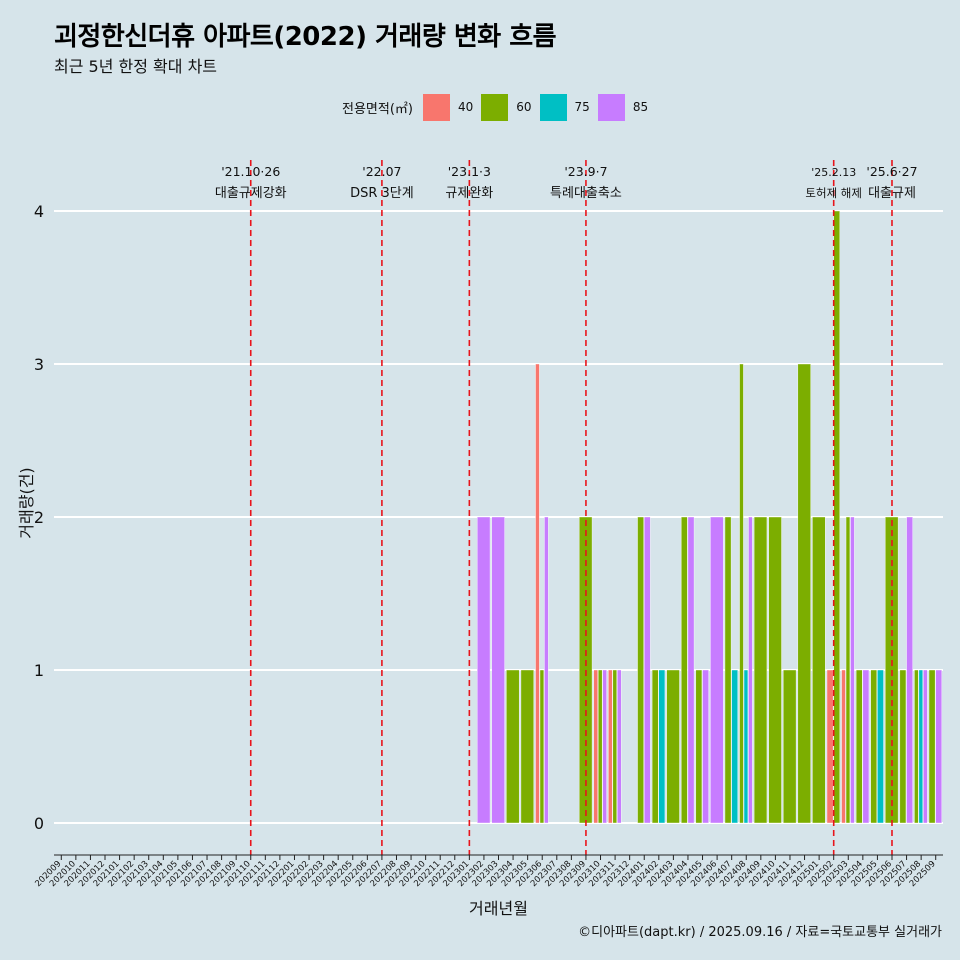 Image resolution: width=960 pixels, height=960 pixels. What do you see at coordinates (833, 193) in the screenshot?
I see `event-label-202502: 토허제 해제` at bounding box center [833, 193].